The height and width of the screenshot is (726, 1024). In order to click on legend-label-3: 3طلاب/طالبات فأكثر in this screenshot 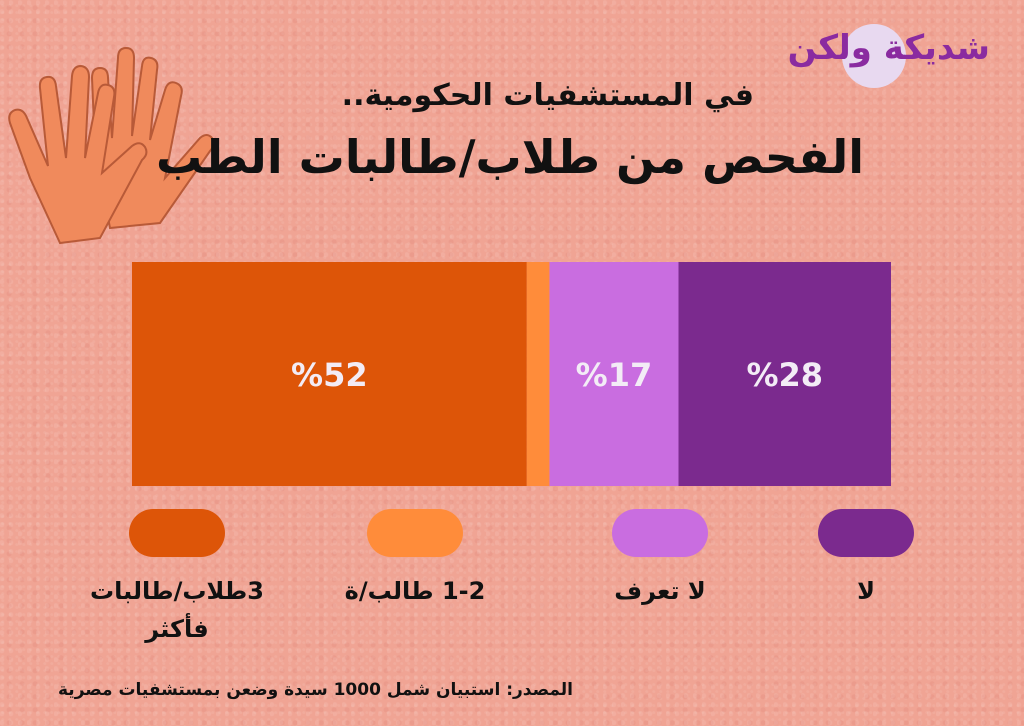, I will do `click(177, 610)`.